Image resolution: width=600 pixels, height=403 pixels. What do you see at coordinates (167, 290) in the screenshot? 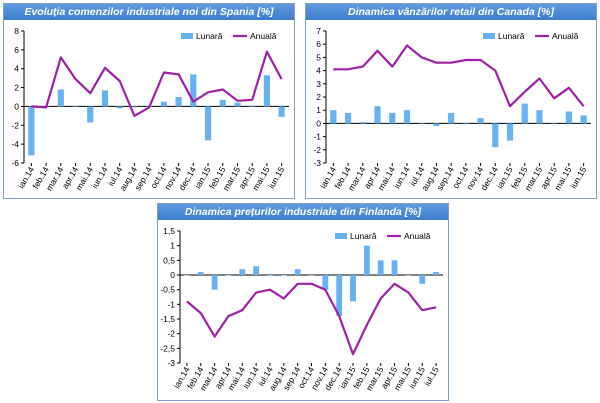
I see `y-tick-label: -0,5` at bounding box center [167, 290].